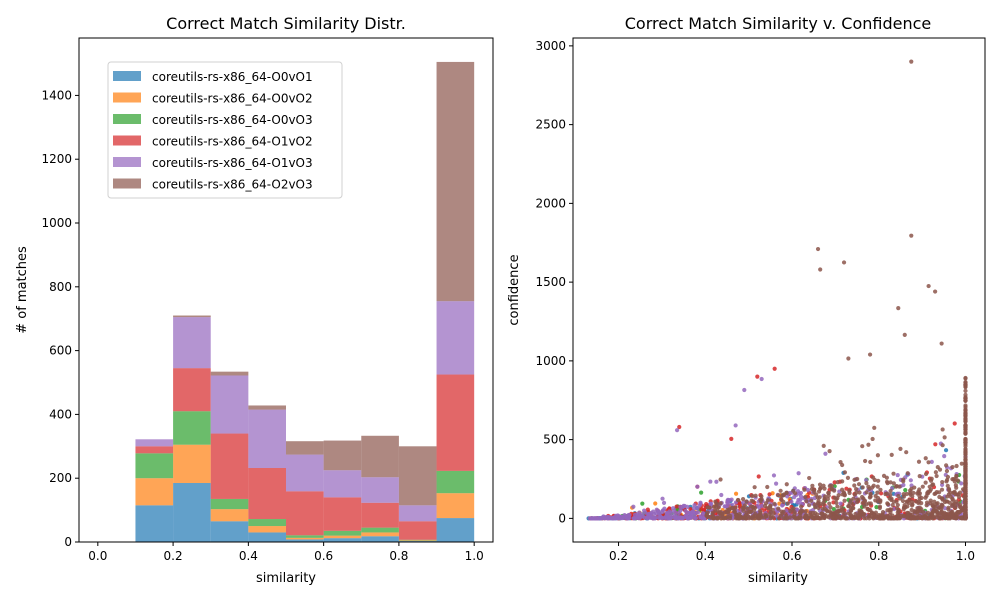  I want to click on x-tick-label: 0.4, so click(248, 556).